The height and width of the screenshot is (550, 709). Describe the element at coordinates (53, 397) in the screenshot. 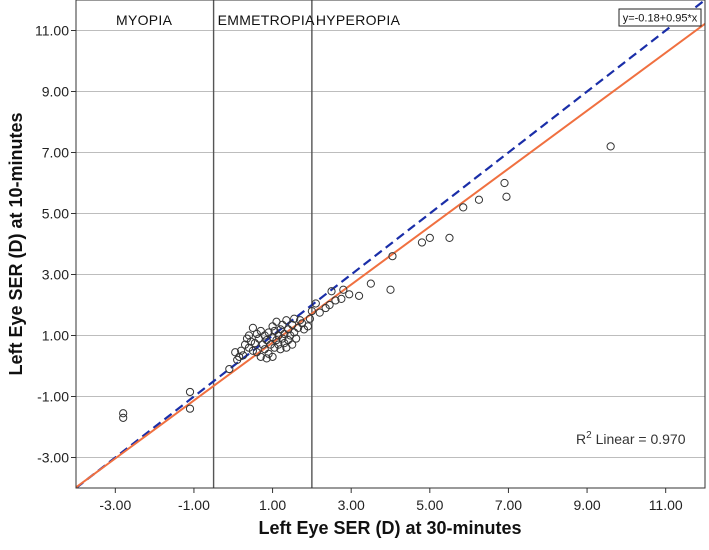

I see `y-tick-label: -1.00` at that location.